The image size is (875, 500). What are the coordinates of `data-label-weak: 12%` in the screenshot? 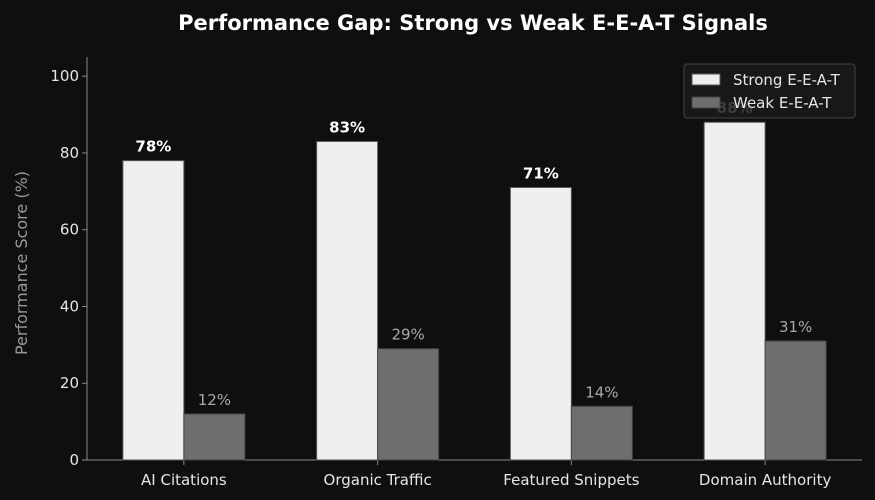 It's located at (214, 400).